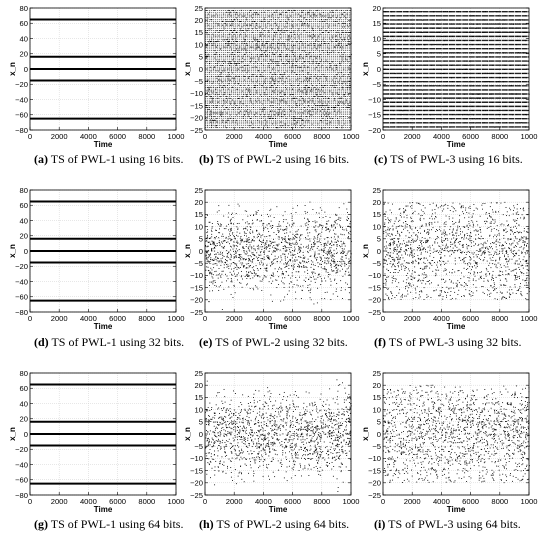 Image resolution: width=550 pixels, height=542 pixels. Describe the element at coordinates (374, 130) in the screenshot. I see `y-tick-label: −20` at that location.